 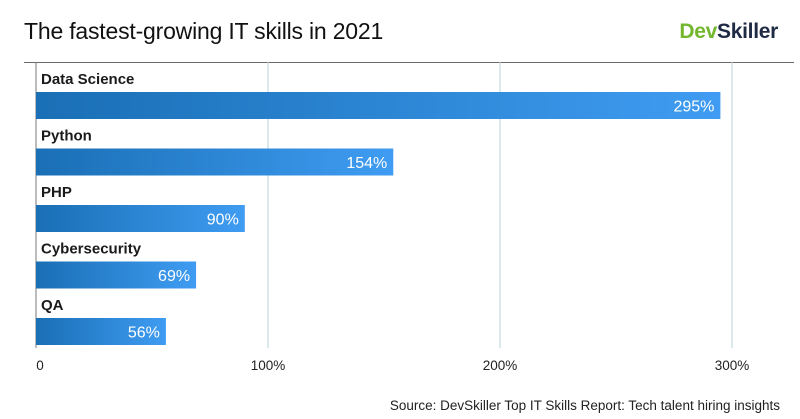 What do you see at coordinates (87, 79) in the screenshot?
I see `category-label: Data Science` at bounding box center [87, 79].